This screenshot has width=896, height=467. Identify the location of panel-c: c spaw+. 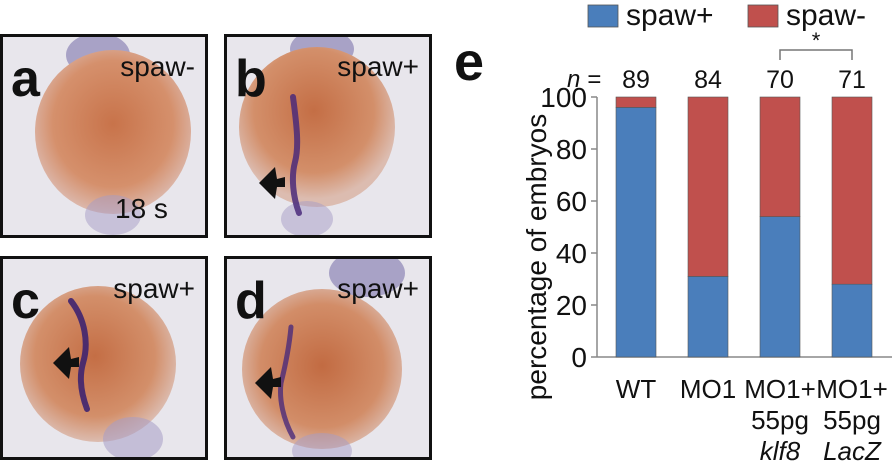
(104, 358).